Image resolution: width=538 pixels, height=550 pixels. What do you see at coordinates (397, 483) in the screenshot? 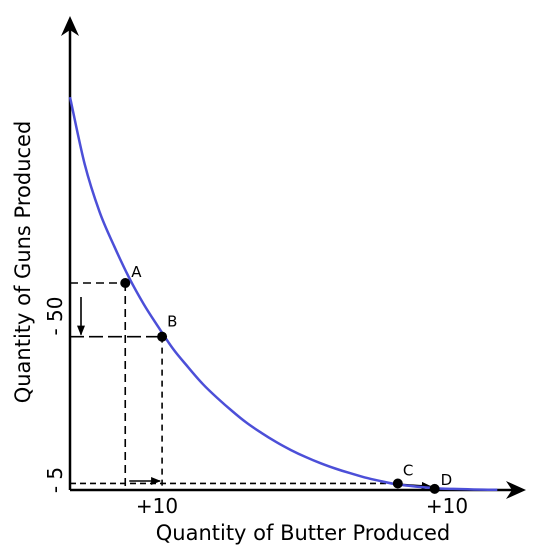
I see `point-c` at bounding box center [397, 483].